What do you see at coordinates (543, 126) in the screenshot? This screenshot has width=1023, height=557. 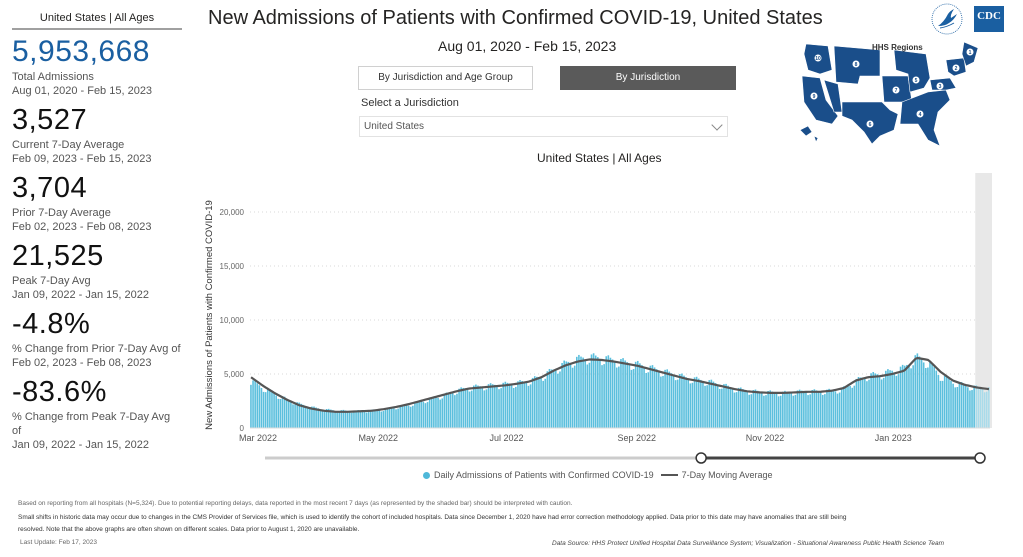 I see `jurisdiction-select: United States` at bounding box center [543, 126].